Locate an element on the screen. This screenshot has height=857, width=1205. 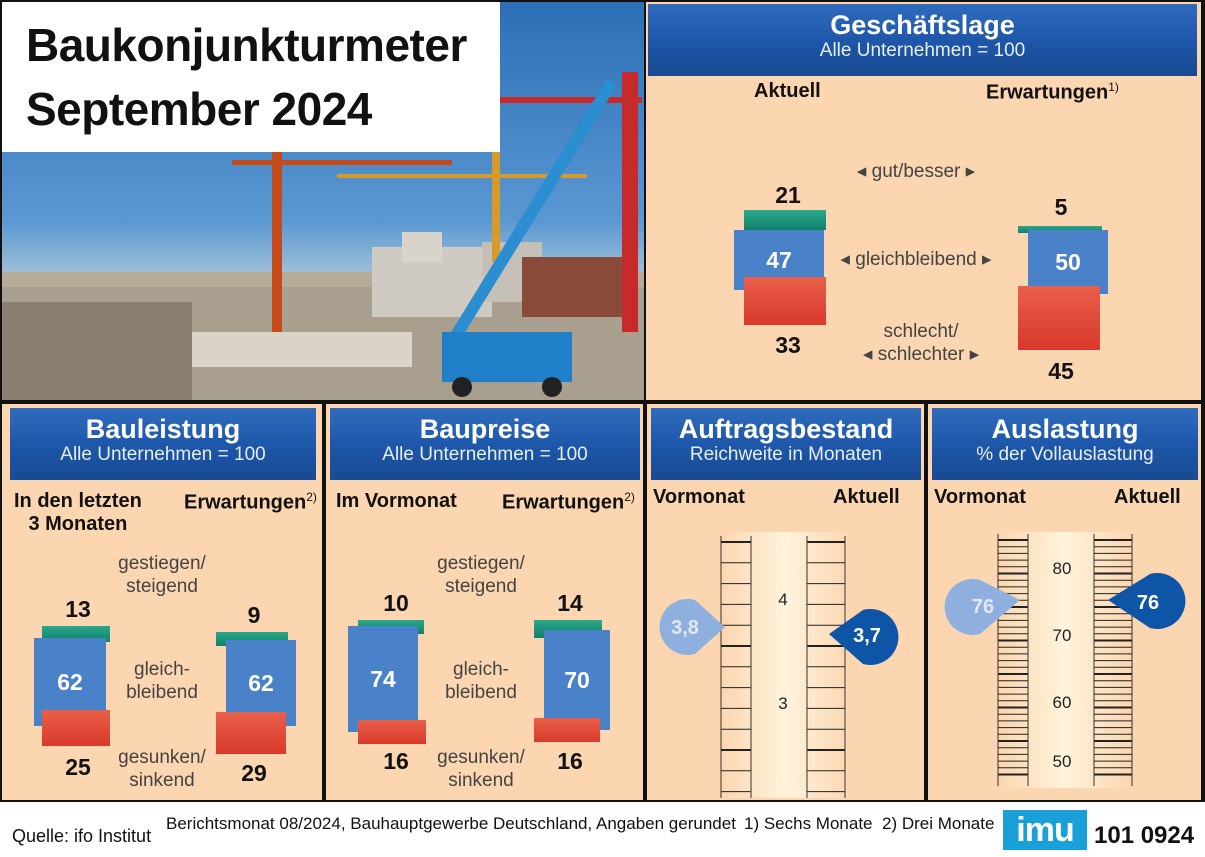
tick-label-60: 60 is located at coordinates (1062, 702).